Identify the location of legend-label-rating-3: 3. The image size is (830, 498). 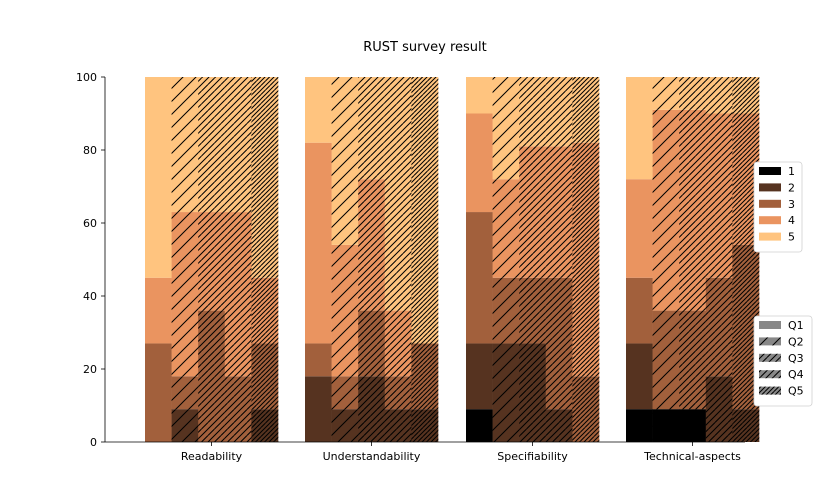
(791, 204).